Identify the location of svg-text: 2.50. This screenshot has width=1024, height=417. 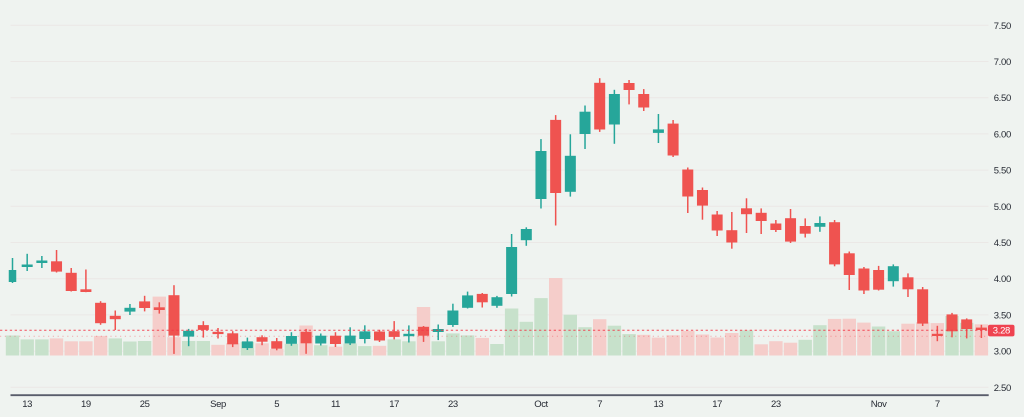
(1002, 388).